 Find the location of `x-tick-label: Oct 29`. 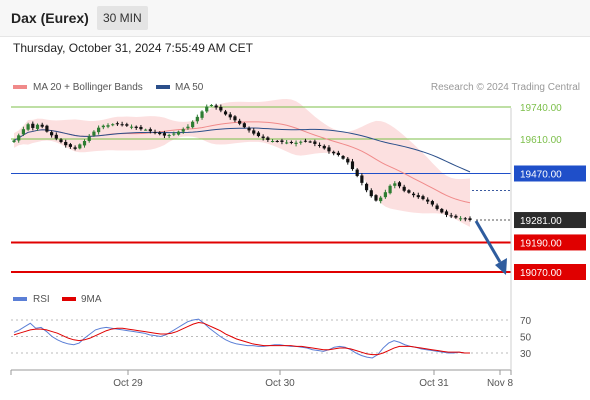

x-tick-label: Oct 29 is located at coordinates (128, 383).